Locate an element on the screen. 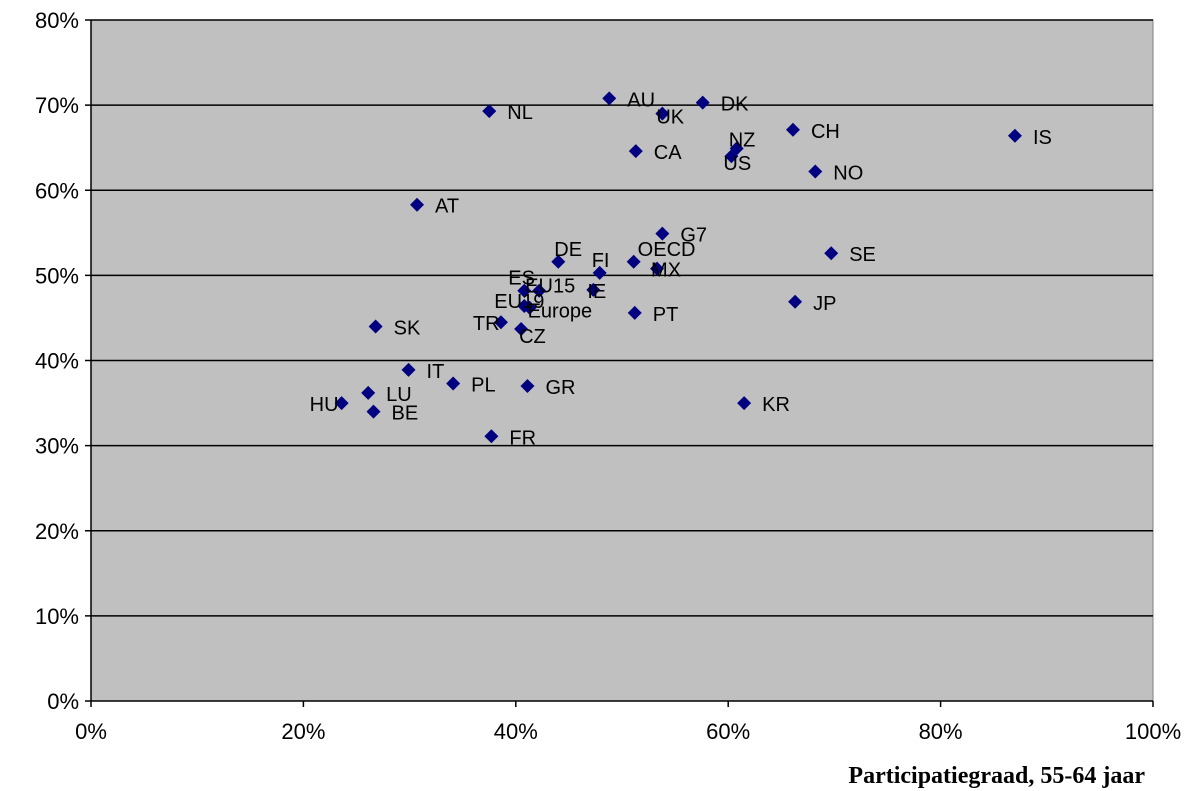 The image size is (1199, 791). data-label-eu19: EU19 is located at coordinates (519, 302).